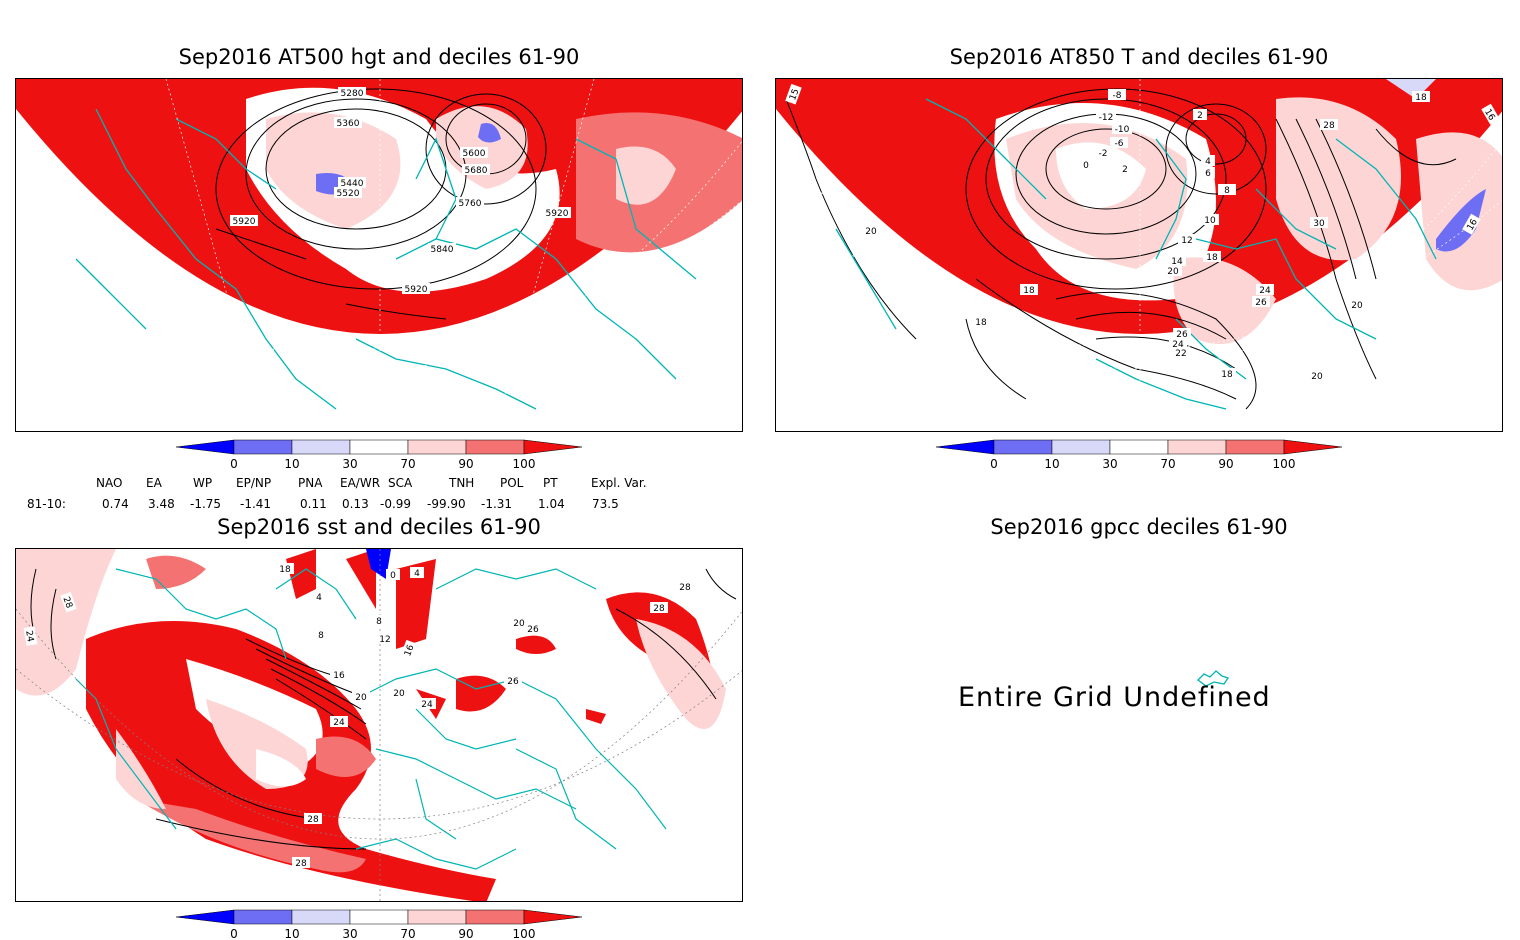  I want to click on colorbar-top-left: 0 10 30 70 90 100, so click(379, 455).